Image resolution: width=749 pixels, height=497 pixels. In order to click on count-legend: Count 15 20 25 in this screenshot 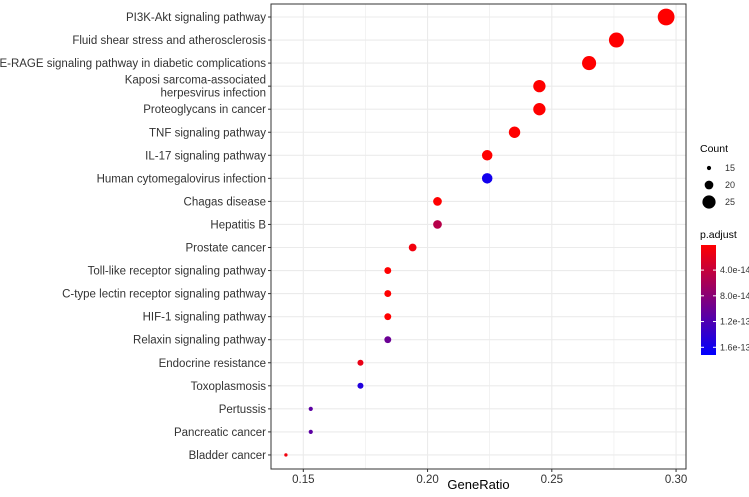, I will do `click(717, 176)`.